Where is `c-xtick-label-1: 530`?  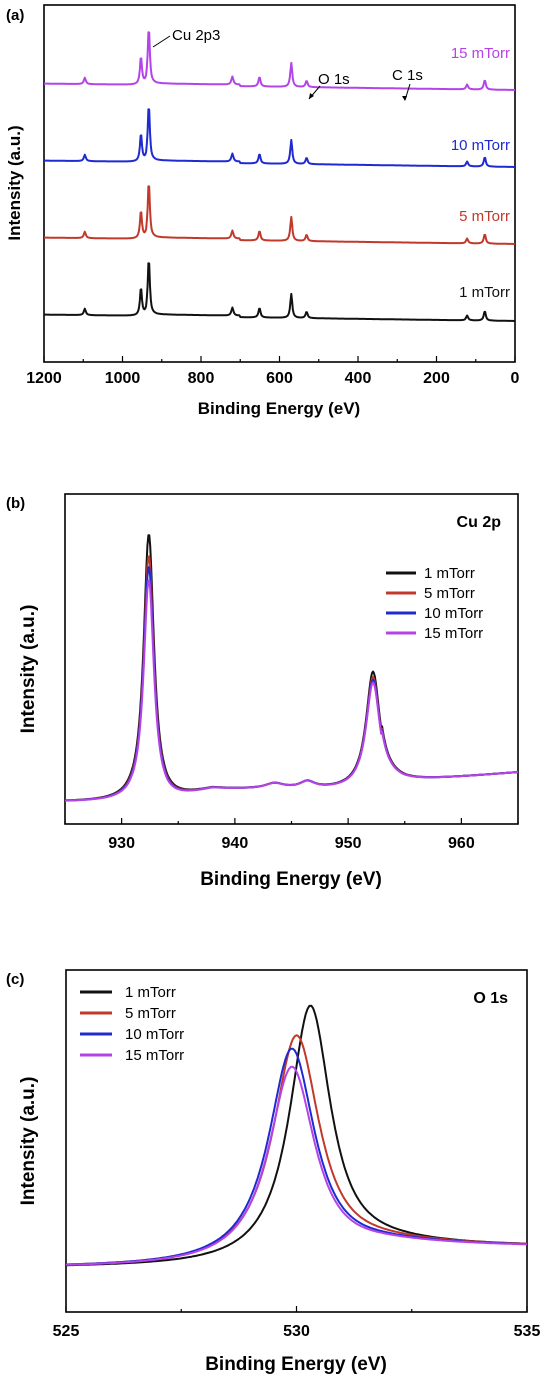 c-xtick-label-1: 530 is located at coordinates (296, 1331).